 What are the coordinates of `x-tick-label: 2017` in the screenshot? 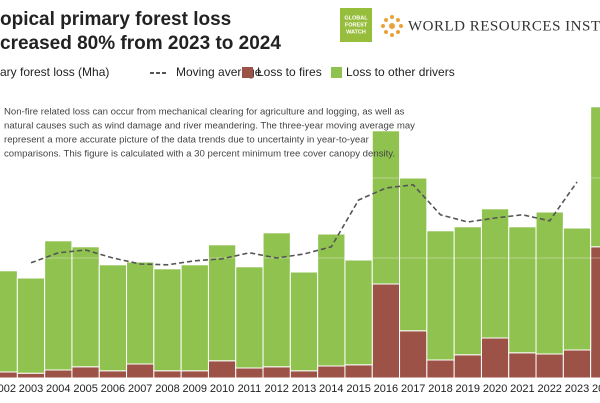 It's located at (413, 389).